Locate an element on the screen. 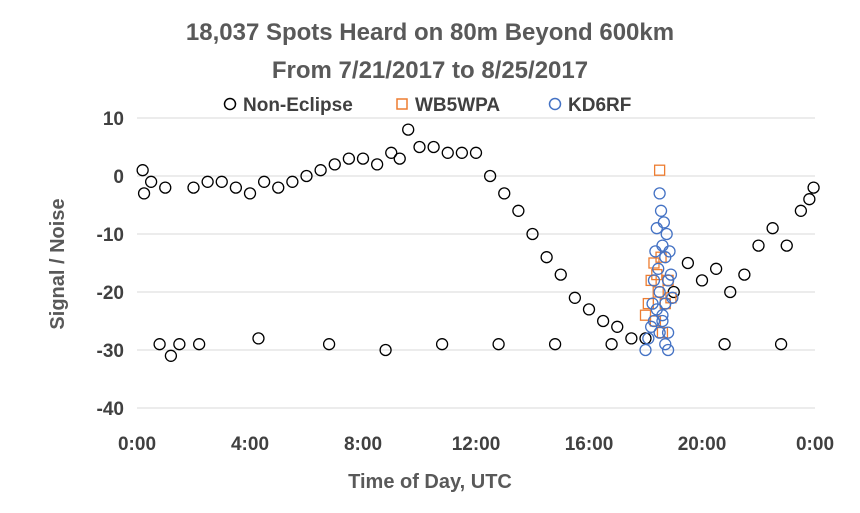  y-tick-label: -20 is located at coordinates (110, 293).